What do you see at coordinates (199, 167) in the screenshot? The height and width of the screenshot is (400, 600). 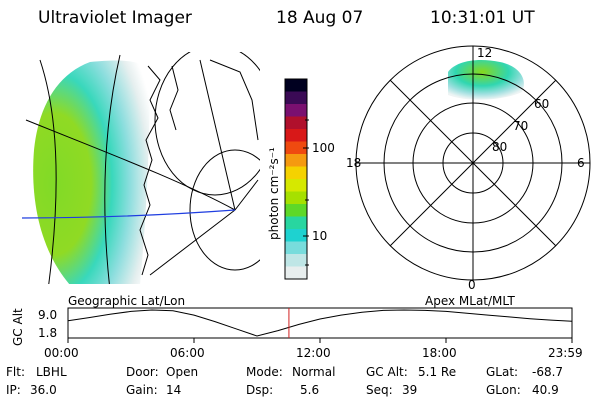 I see `coastline` at bounding box center [199, 167].